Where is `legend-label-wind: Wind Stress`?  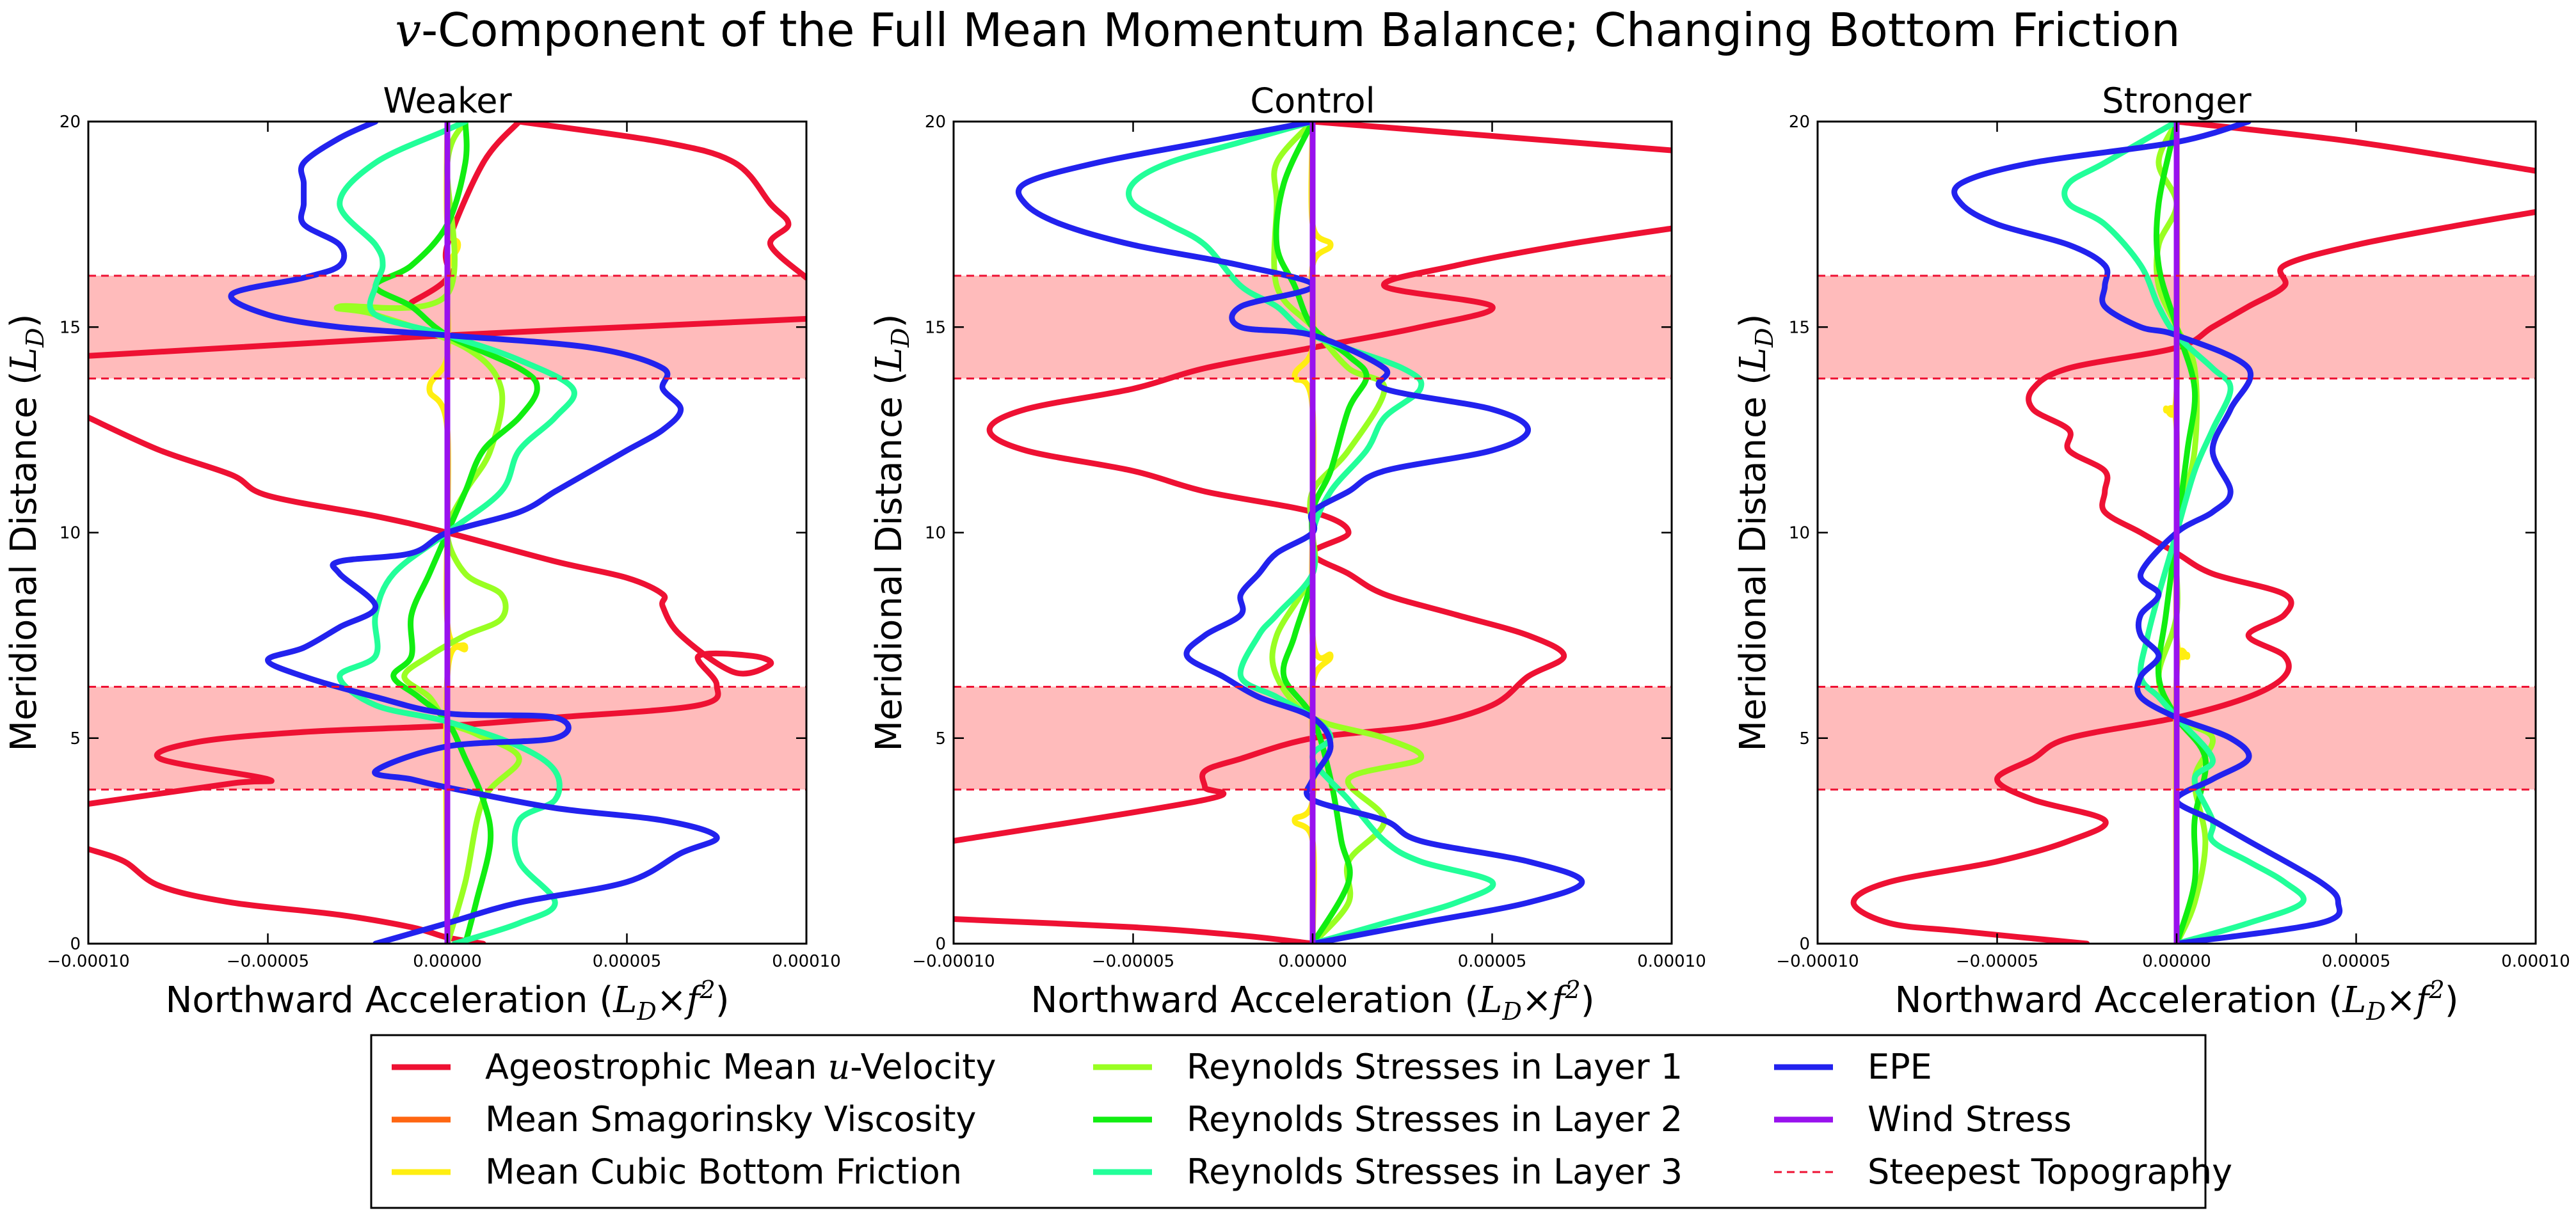 legend-label-wind: Wind Stress is located at coordinates (1970, 1119).